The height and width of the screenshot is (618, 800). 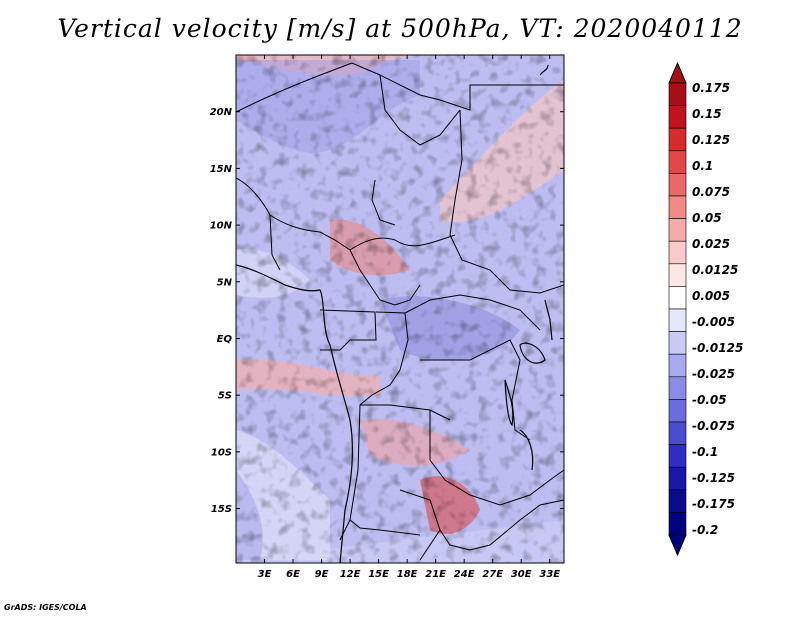 I want to click on lon-tick-label: 18E, so click(x=407, y=574).